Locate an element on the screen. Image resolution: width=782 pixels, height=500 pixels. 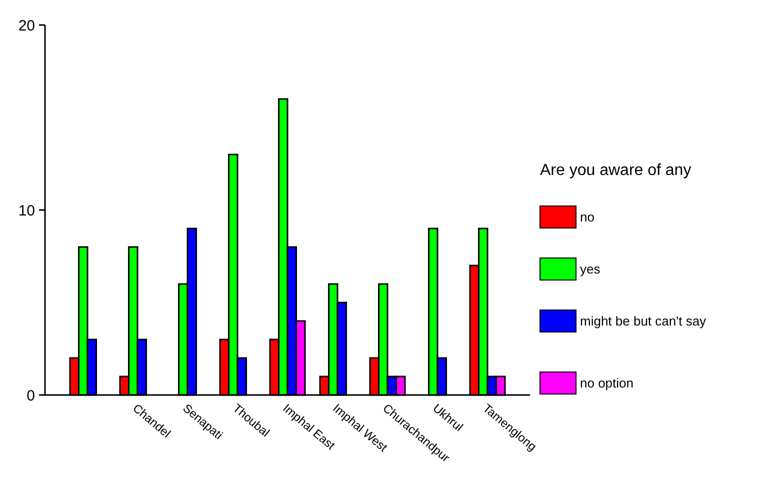
y-tick-label: 20 is located at coordinates (26, 25).